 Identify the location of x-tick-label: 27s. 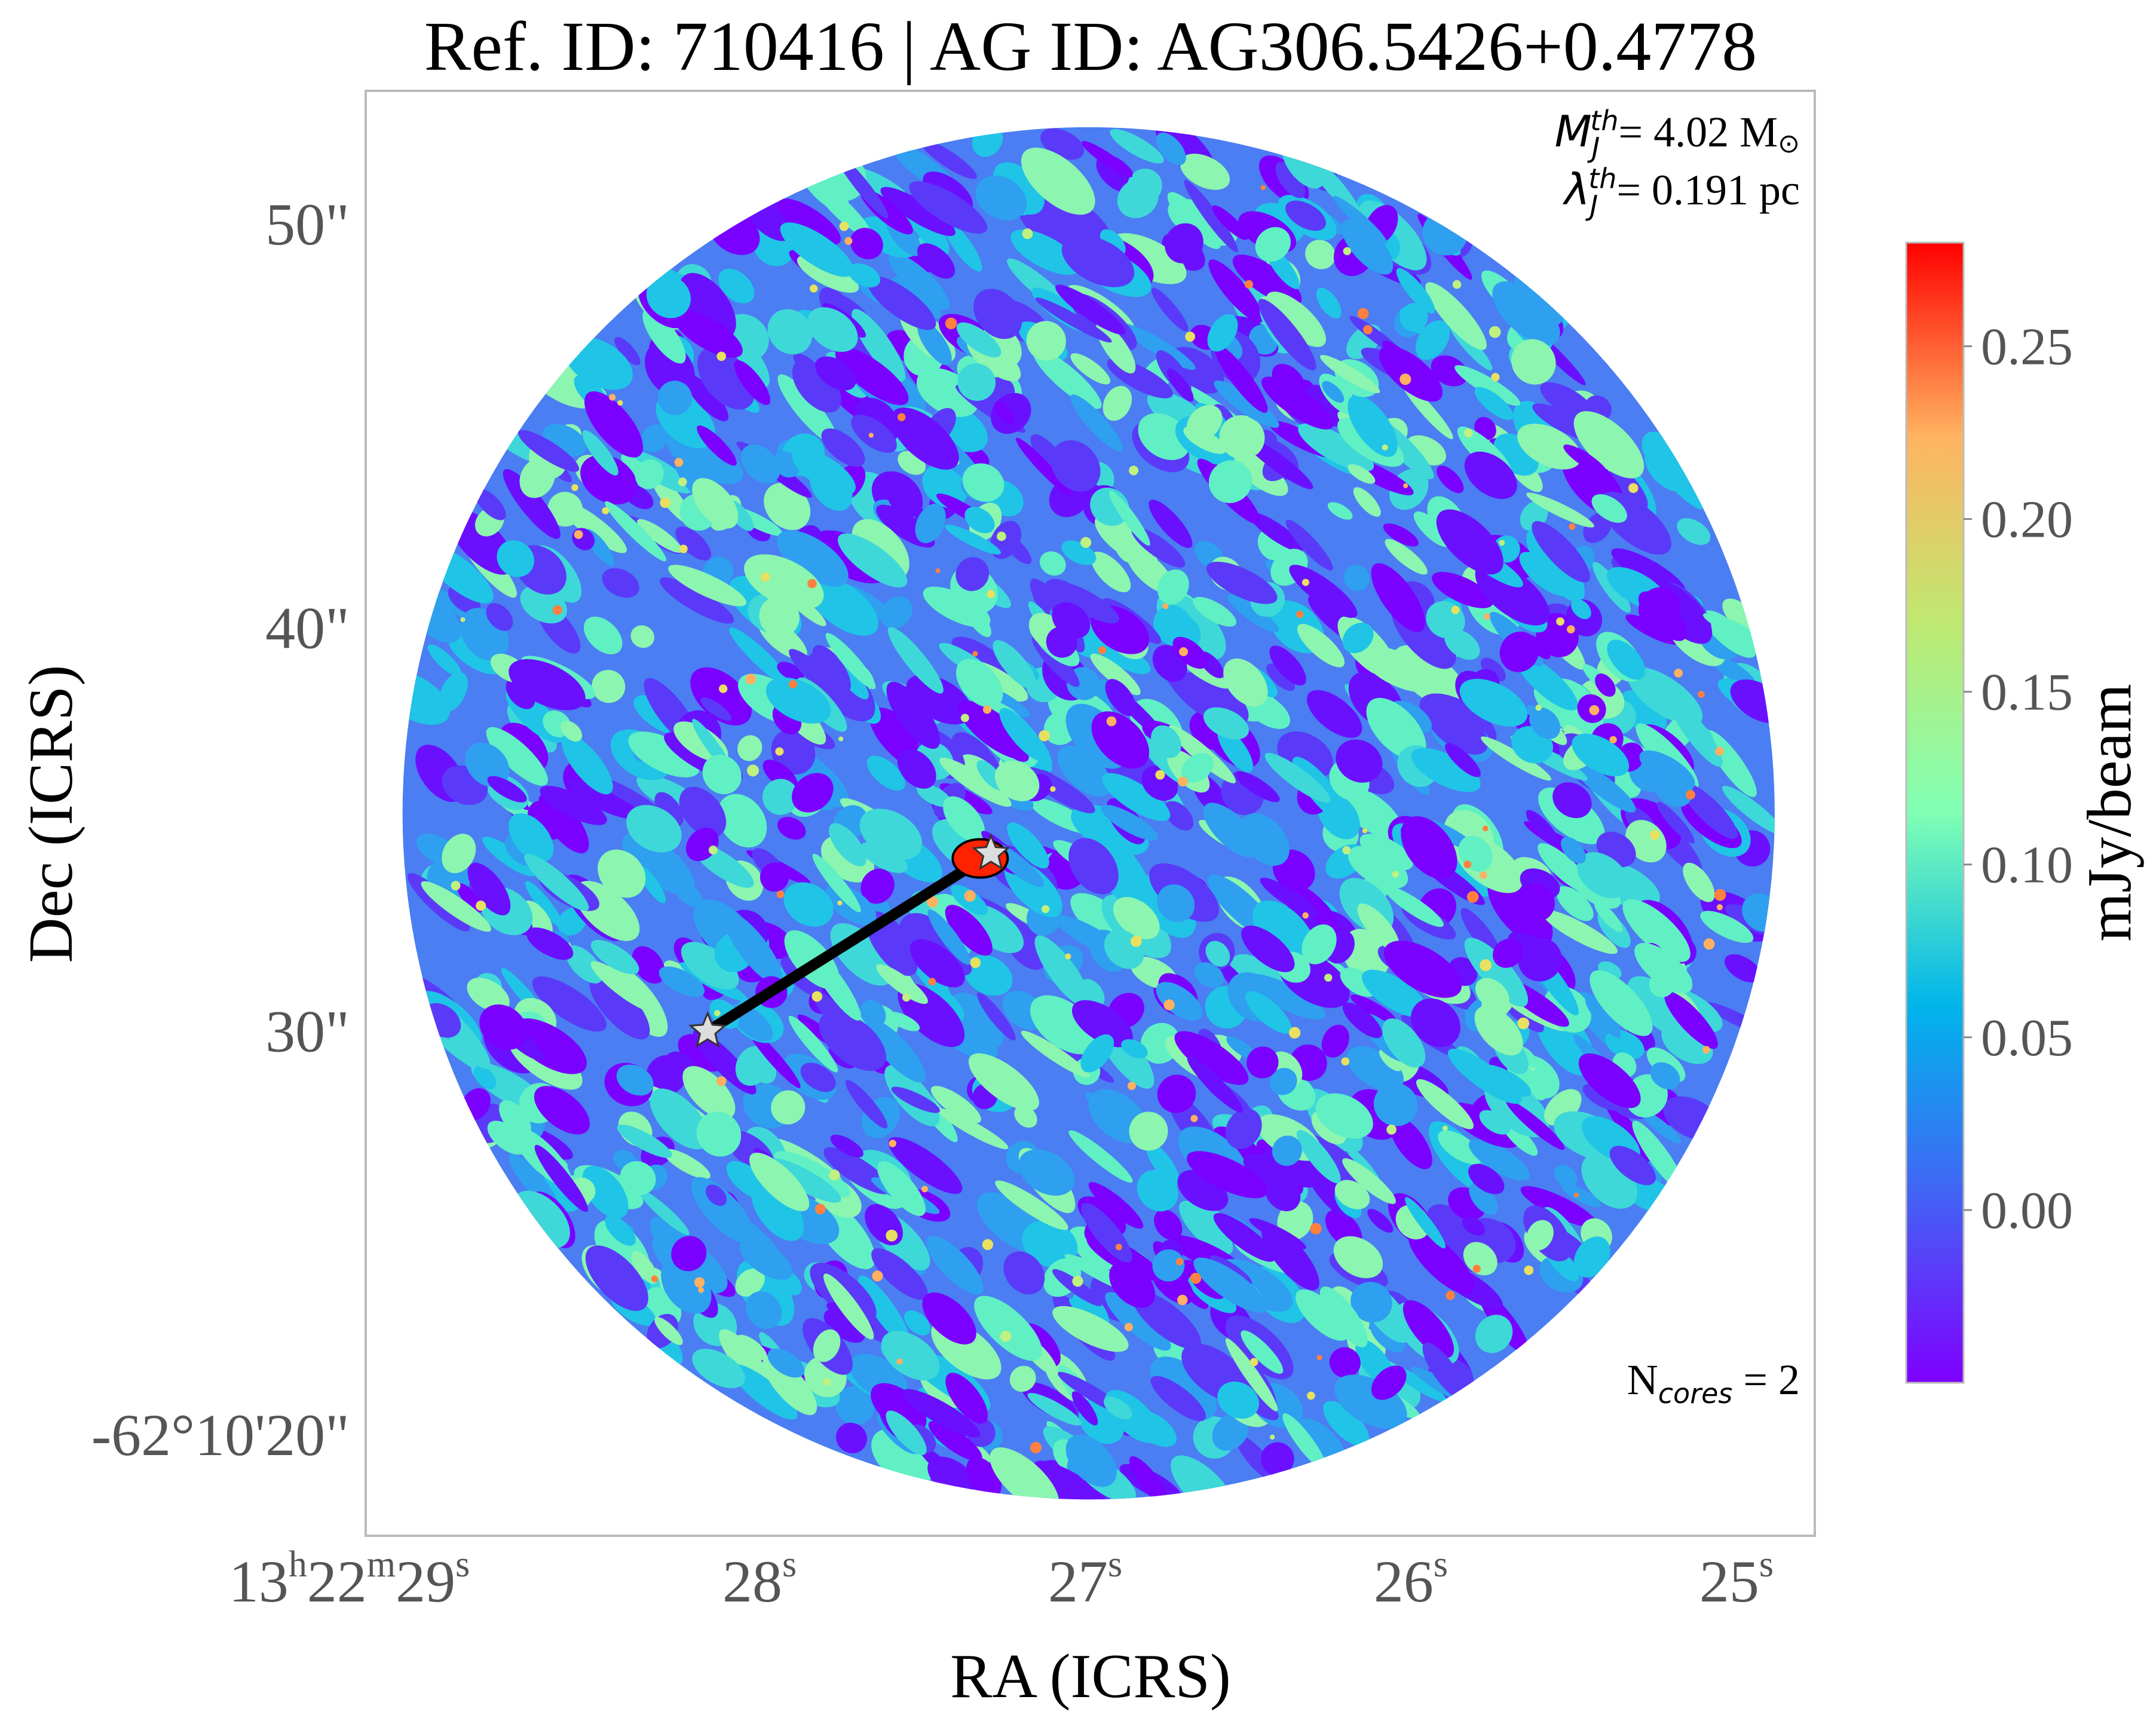
(1085, 1579).